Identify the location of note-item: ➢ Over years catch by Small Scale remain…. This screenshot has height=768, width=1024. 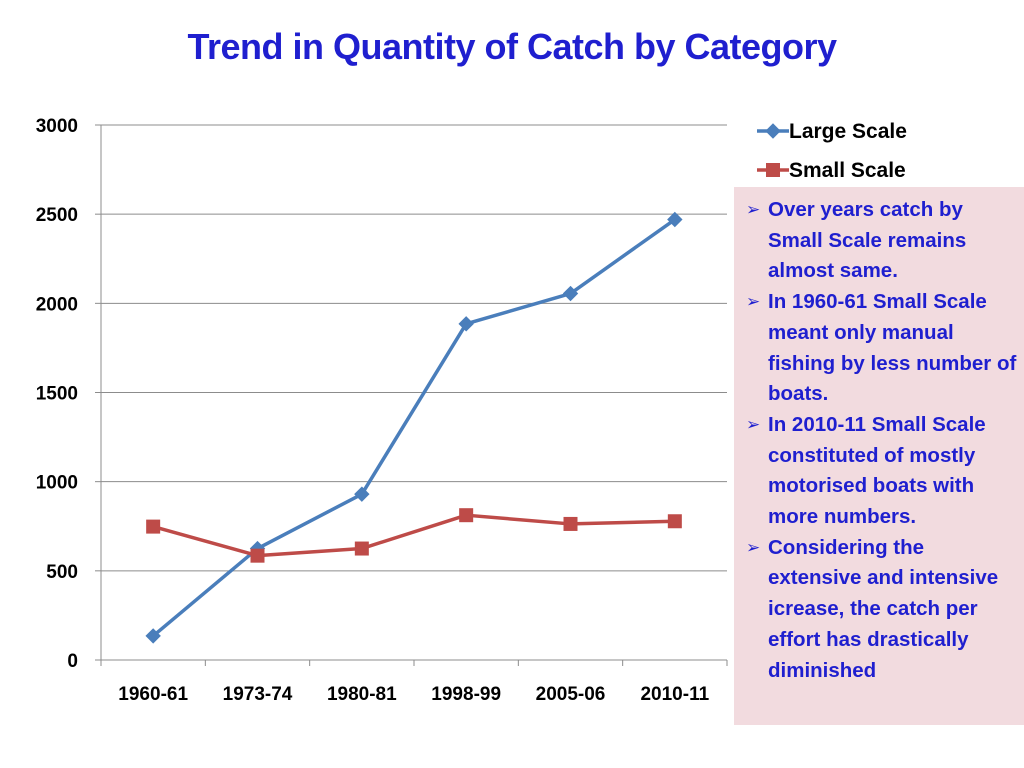
(882, 241).